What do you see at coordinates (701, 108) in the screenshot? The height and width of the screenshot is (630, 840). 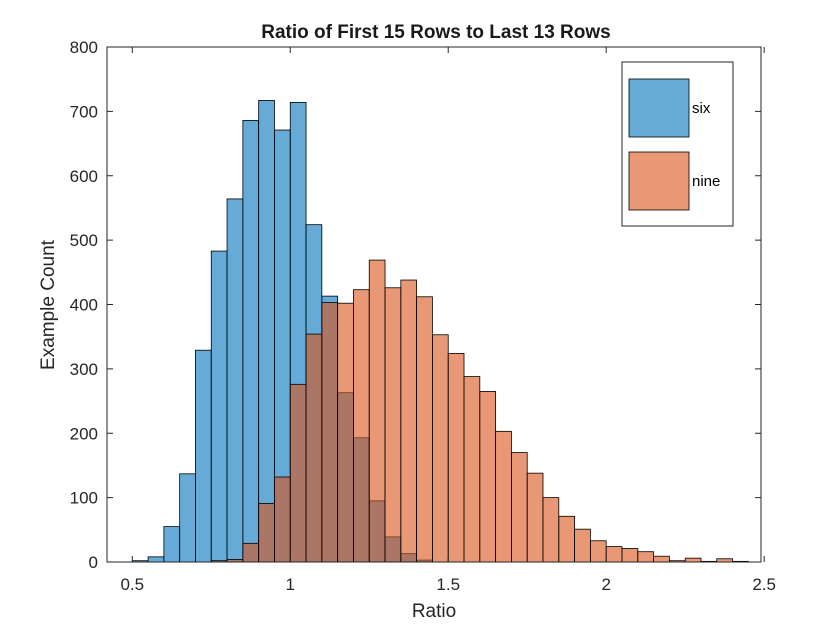 I see `legend-label-six: six` at bounding box center [701, 108].